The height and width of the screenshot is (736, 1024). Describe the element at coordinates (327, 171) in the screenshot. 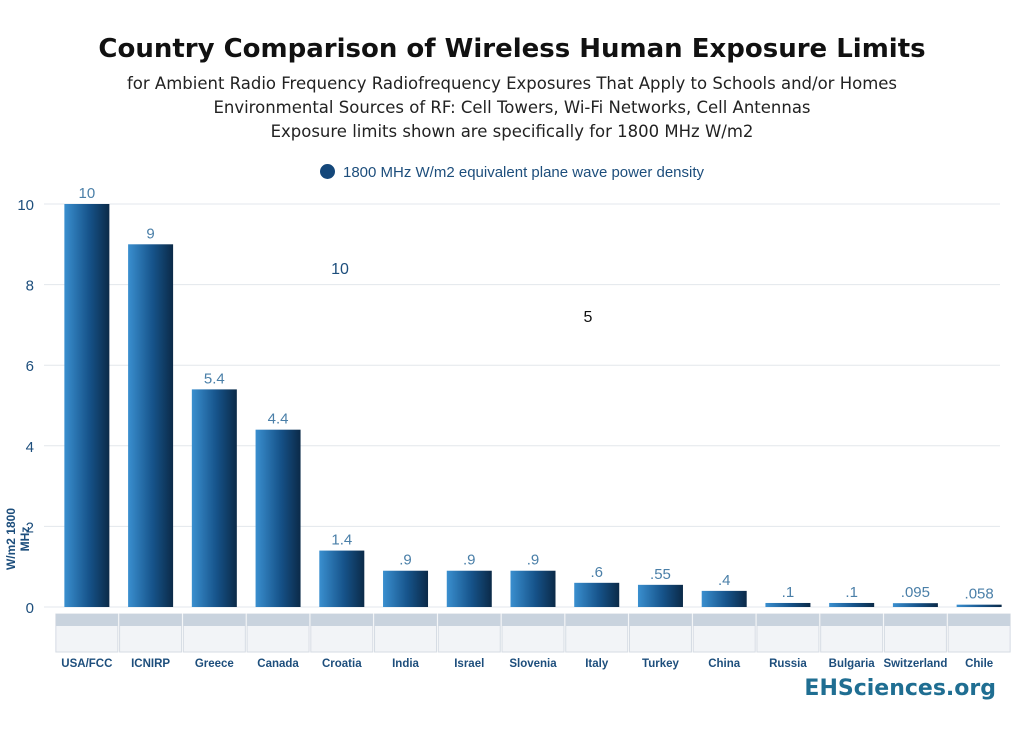

I see `legend-marker` at that location.